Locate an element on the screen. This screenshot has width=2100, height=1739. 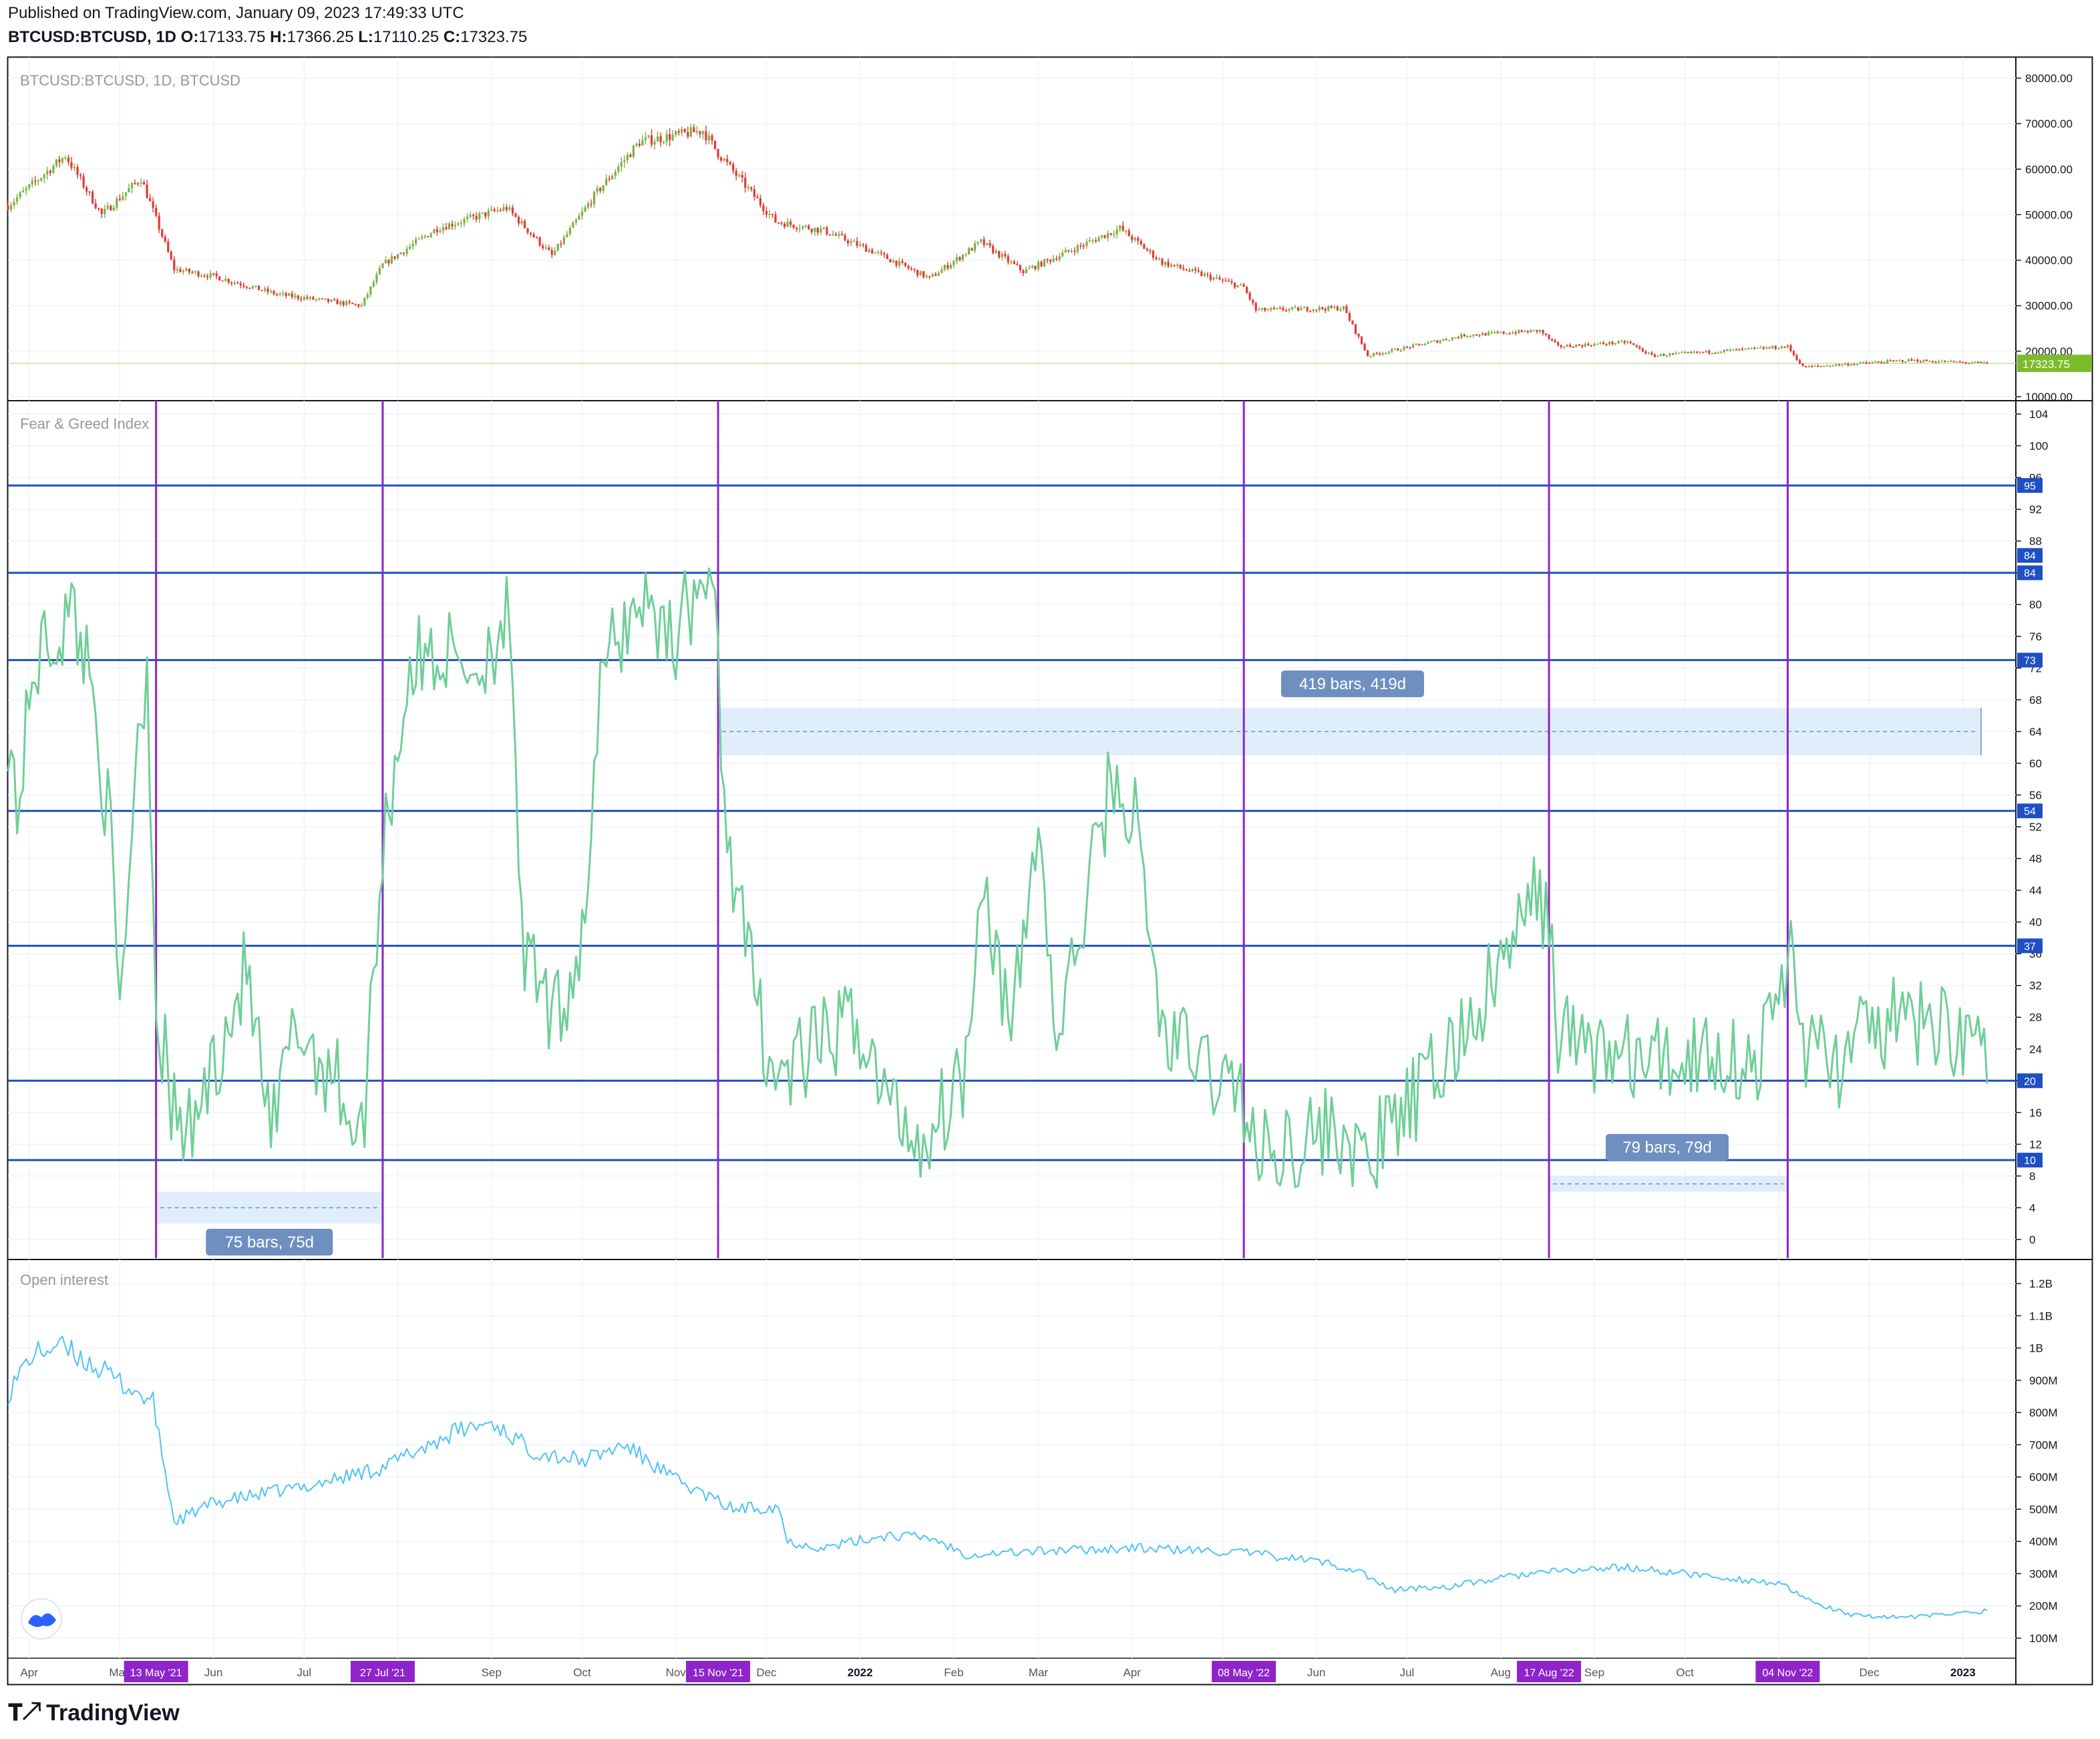
date-range-label: 419 bars, 419d is located at coordinates (1352, 684).